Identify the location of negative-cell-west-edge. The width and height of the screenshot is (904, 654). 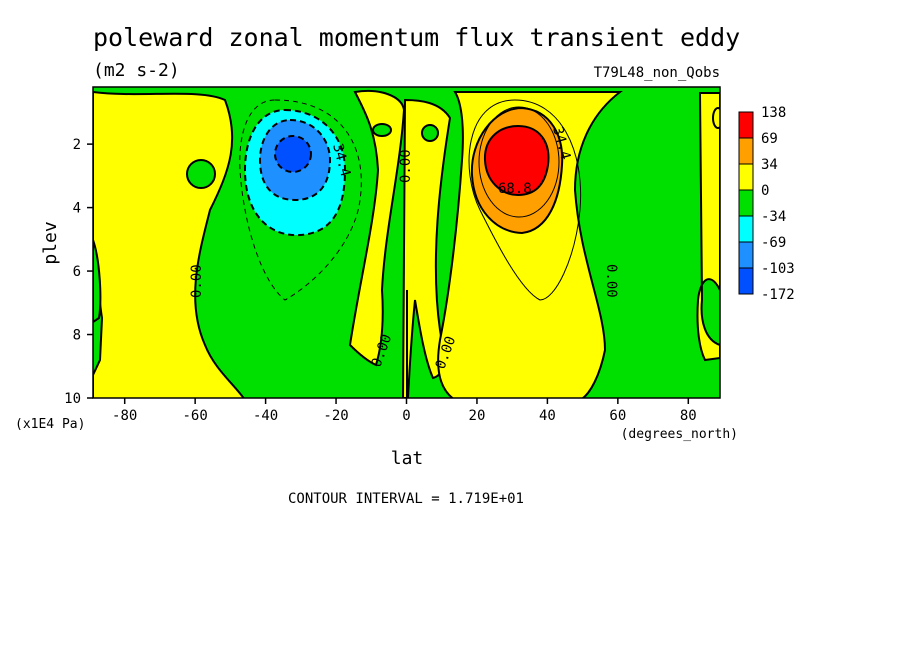
(97, 281).